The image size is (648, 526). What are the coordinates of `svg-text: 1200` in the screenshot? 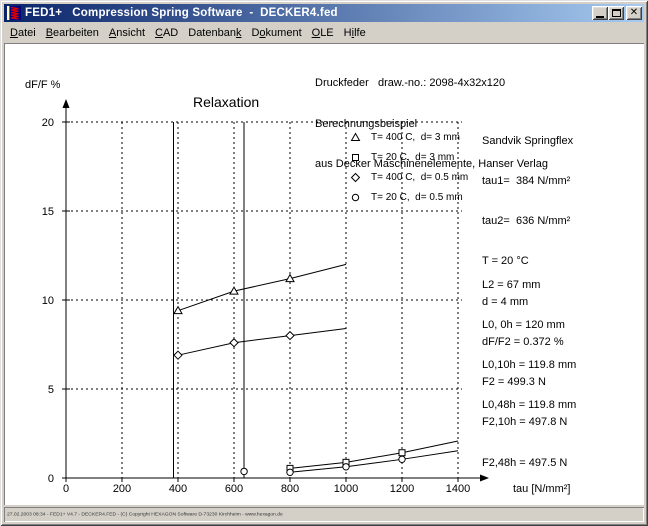 It's located at (402, 489).